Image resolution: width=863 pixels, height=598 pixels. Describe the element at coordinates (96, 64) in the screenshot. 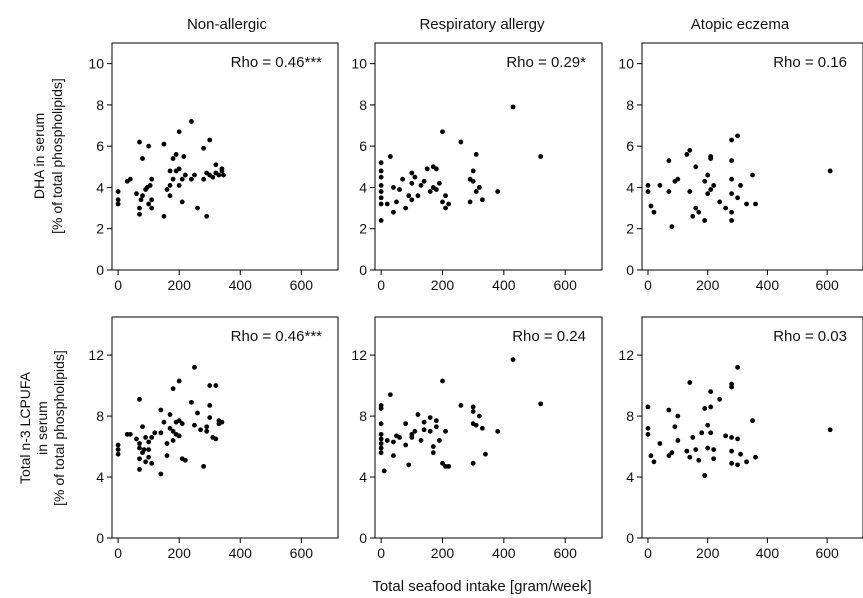

I see `panel-dha-col1-ytick-label-10: 10` at that location.